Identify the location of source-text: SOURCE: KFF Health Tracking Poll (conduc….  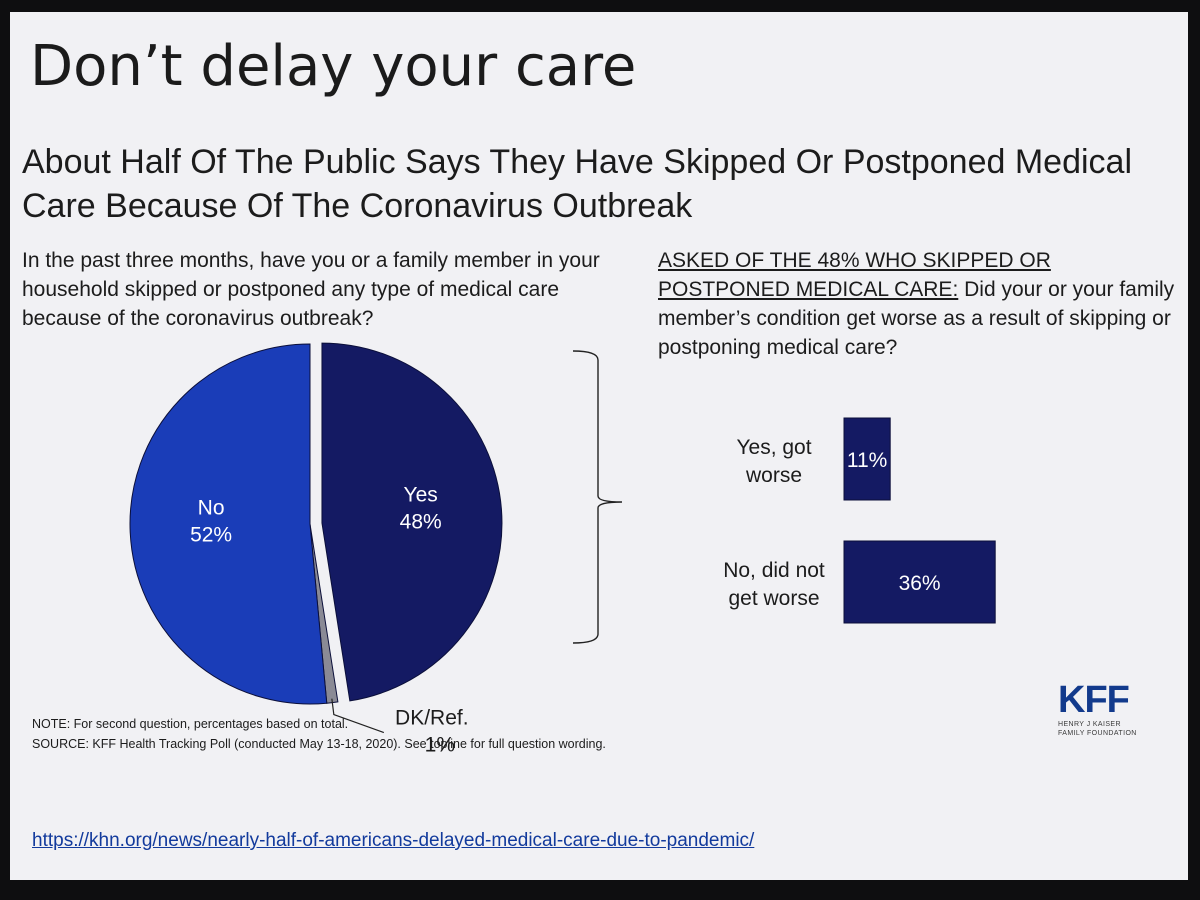
(319, 744).